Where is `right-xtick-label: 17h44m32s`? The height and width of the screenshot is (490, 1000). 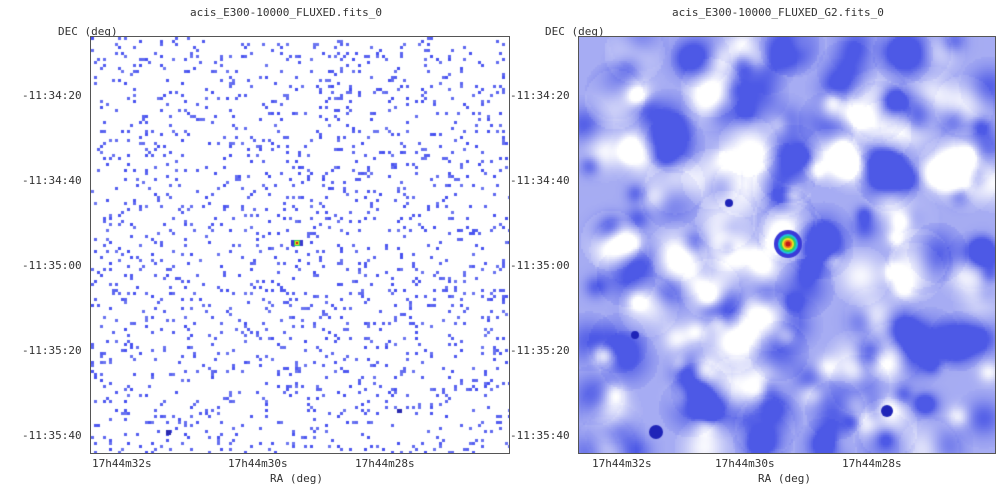
right-xtick-label: 17h44m32s is located at coordinates (622, 463).